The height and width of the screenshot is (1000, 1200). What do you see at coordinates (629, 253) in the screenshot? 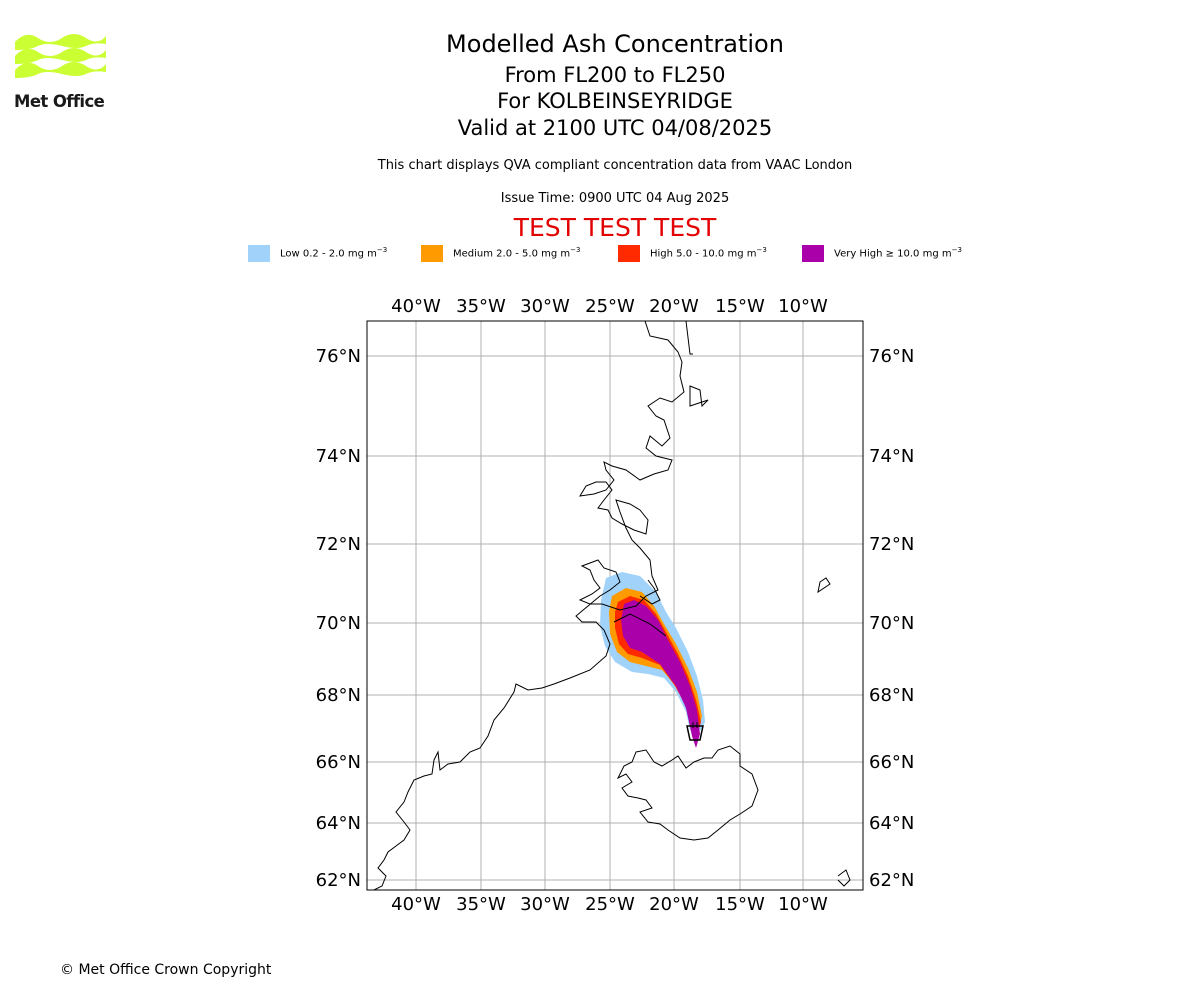
I see `legend-swatch-high` at bounding box center [629, 253].